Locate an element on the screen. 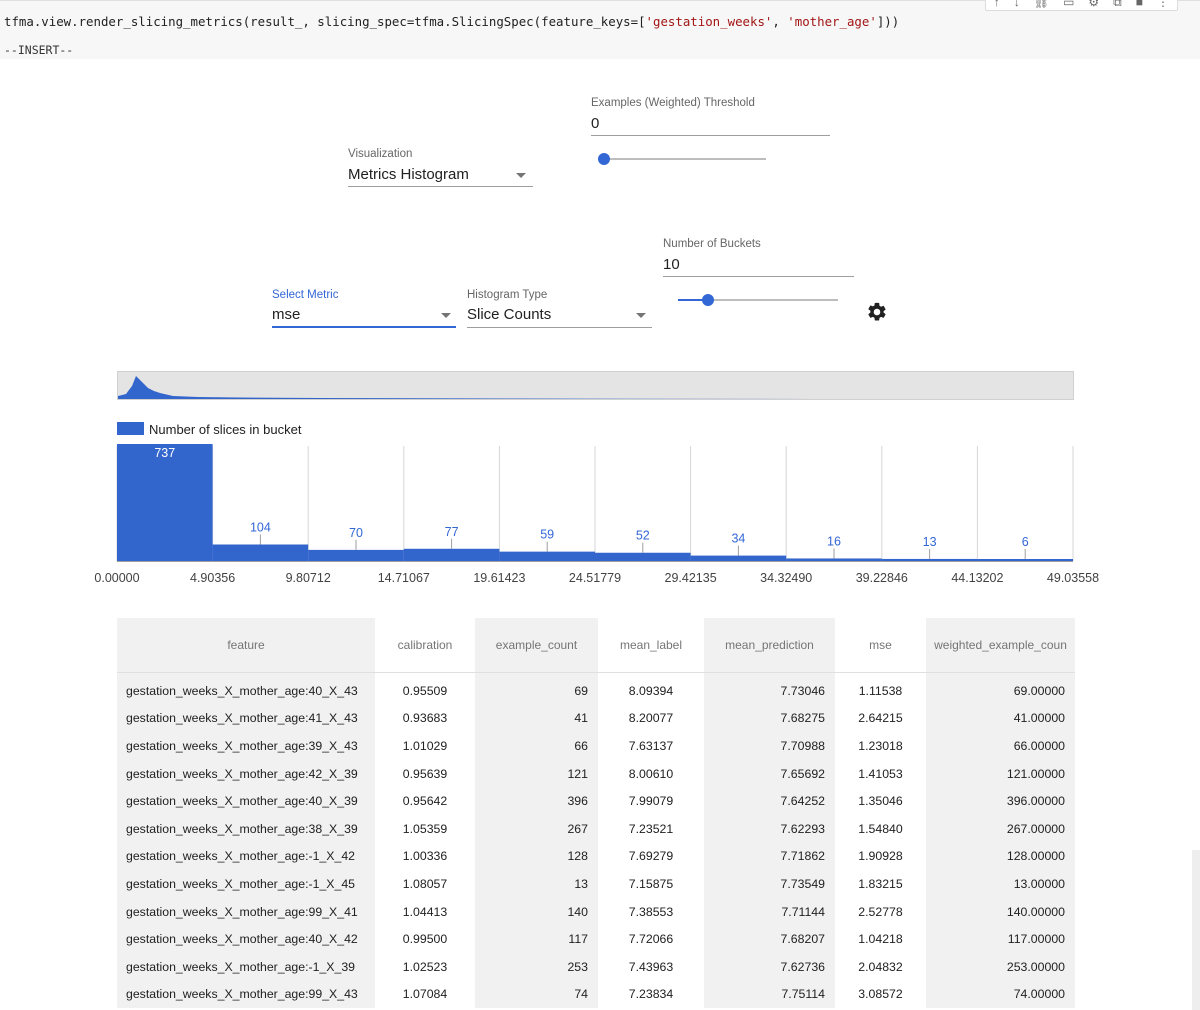 The image size is (1200, 1010). column-header-weighted-example-coun: weighted_example_coun is located at coordinates (1000, 645).